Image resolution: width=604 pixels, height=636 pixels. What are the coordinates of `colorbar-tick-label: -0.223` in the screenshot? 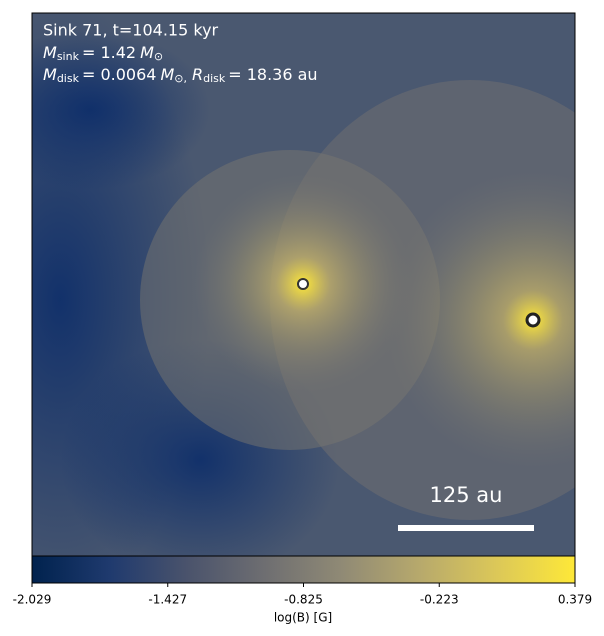 It's located at (439, 600).